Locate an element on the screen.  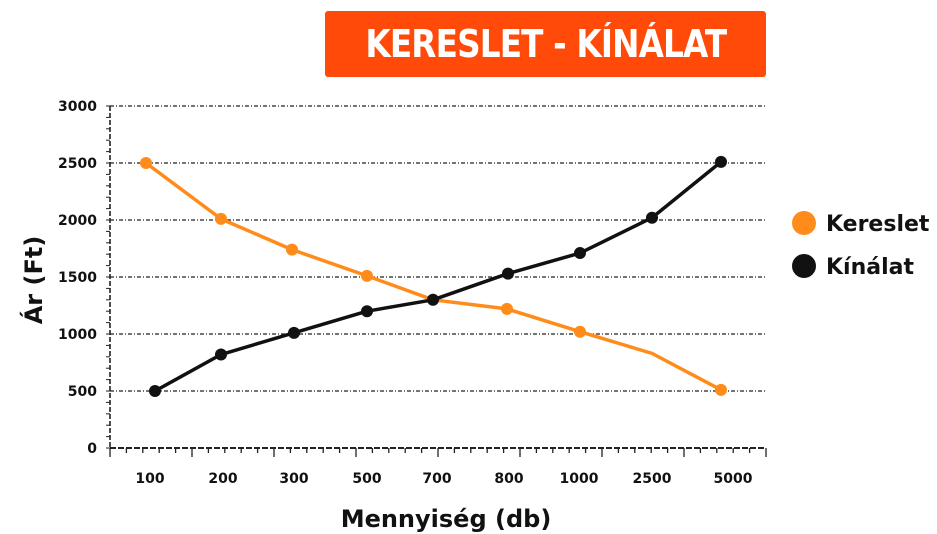
x-tick-label: 700 is located at coordinates (436, 479).